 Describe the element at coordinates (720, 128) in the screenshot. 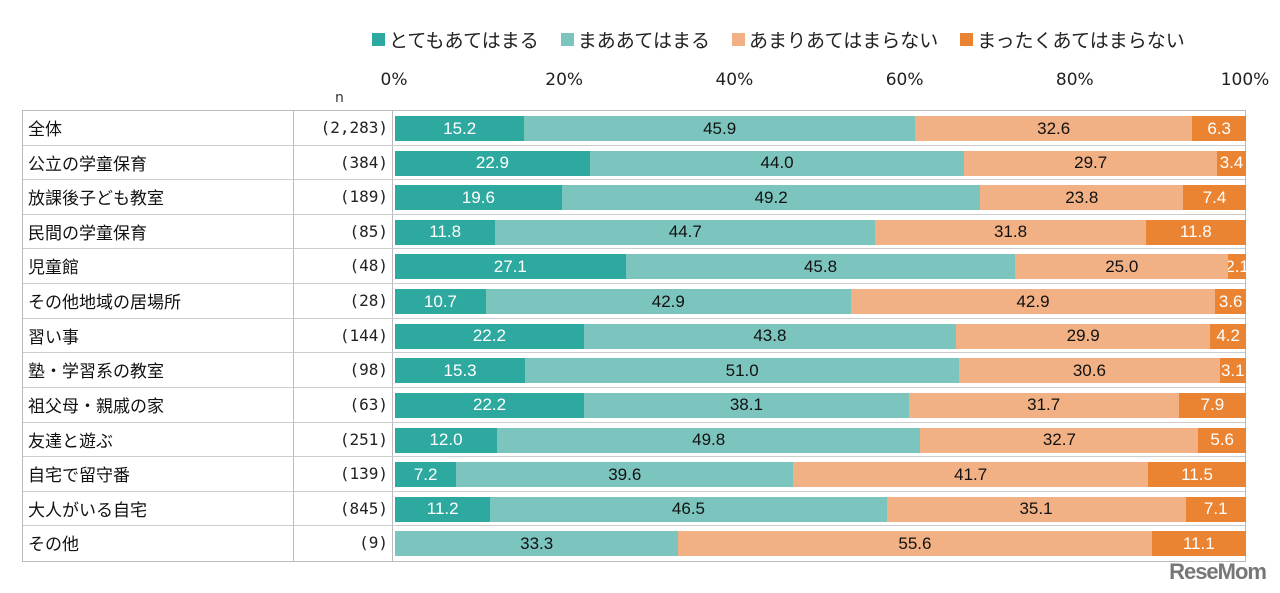

I see `data-label: 45.9` at that location.